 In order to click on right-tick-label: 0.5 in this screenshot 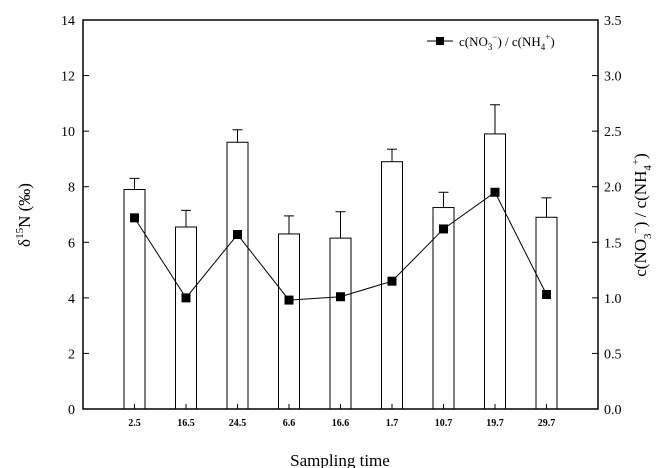, I will do `click(613, 354)`.